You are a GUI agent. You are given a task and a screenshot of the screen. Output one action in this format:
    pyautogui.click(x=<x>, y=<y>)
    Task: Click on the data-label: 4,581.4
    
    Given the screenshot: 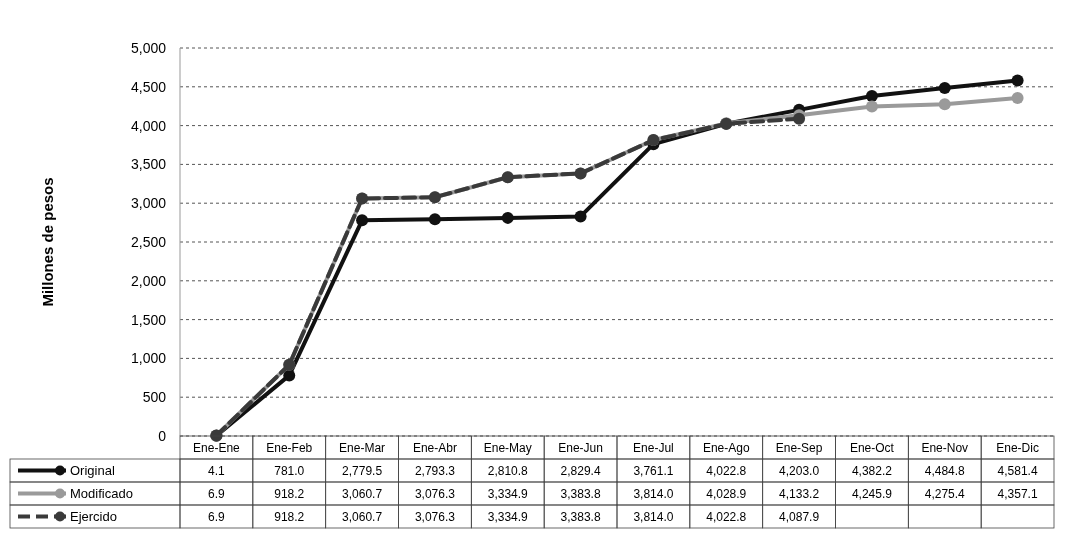 What is the action you would take?
    pyautogui.click(x=1017, y=470)
    